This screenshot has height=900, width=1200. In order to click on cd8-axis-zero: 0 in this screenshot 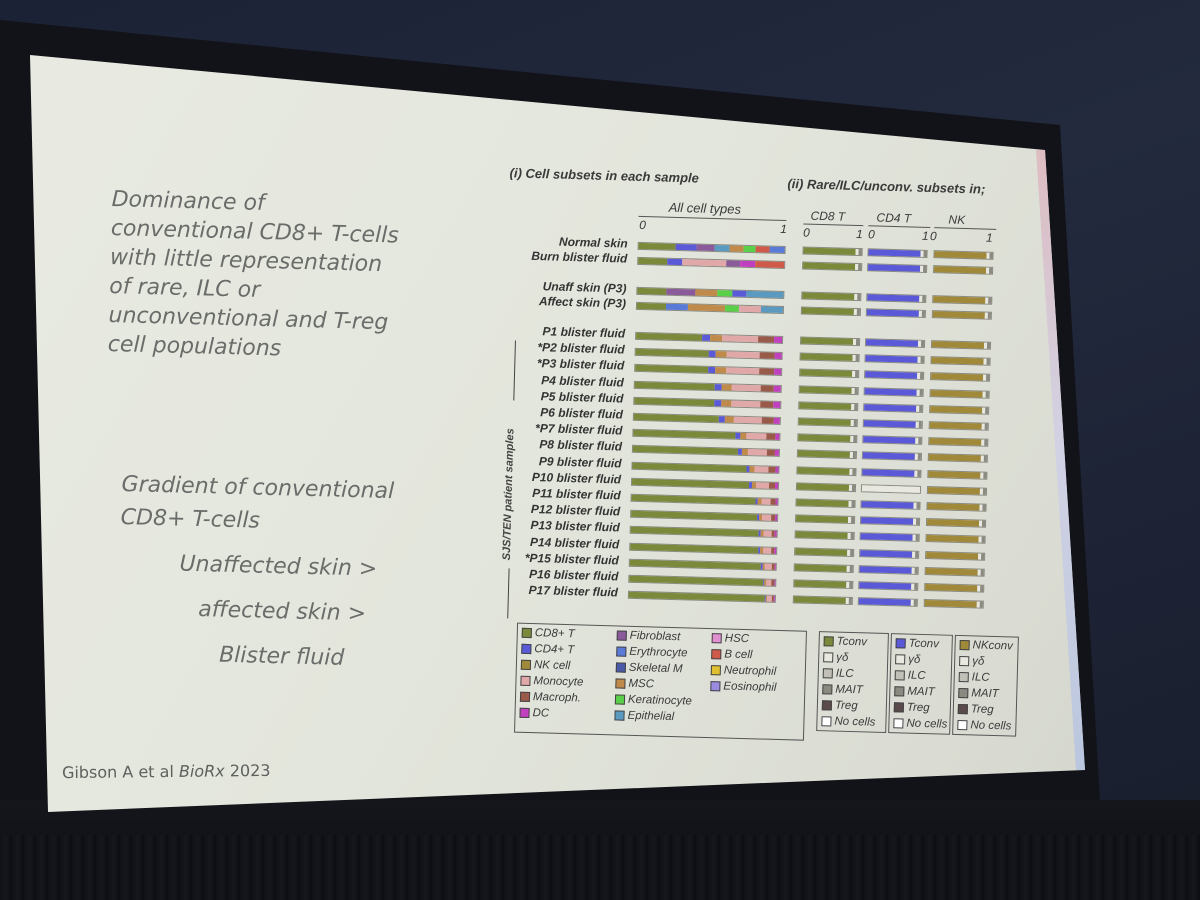, I will do `click(806, 232)`.